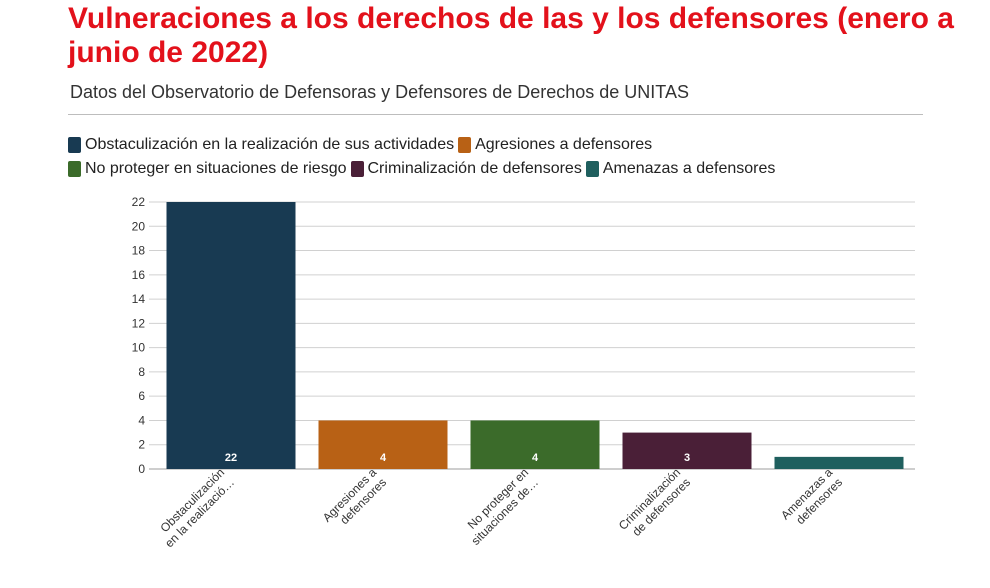 The width and height of the screenshot is (990, 588). What do you see at coordinates (141, 396) in the screenshot?
I see `y-tick-label-6: 6` at bounding box center [141, 396].